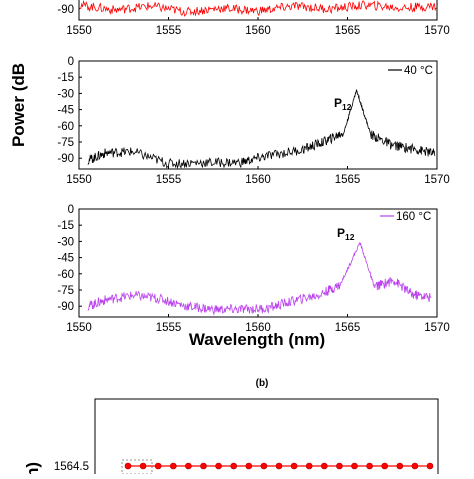 This screenshot has width=474, height=479. What do you see at coordinates (266, 438) in the screenshot?
I see `panel-b-frame` at bounding box center [266, 438].